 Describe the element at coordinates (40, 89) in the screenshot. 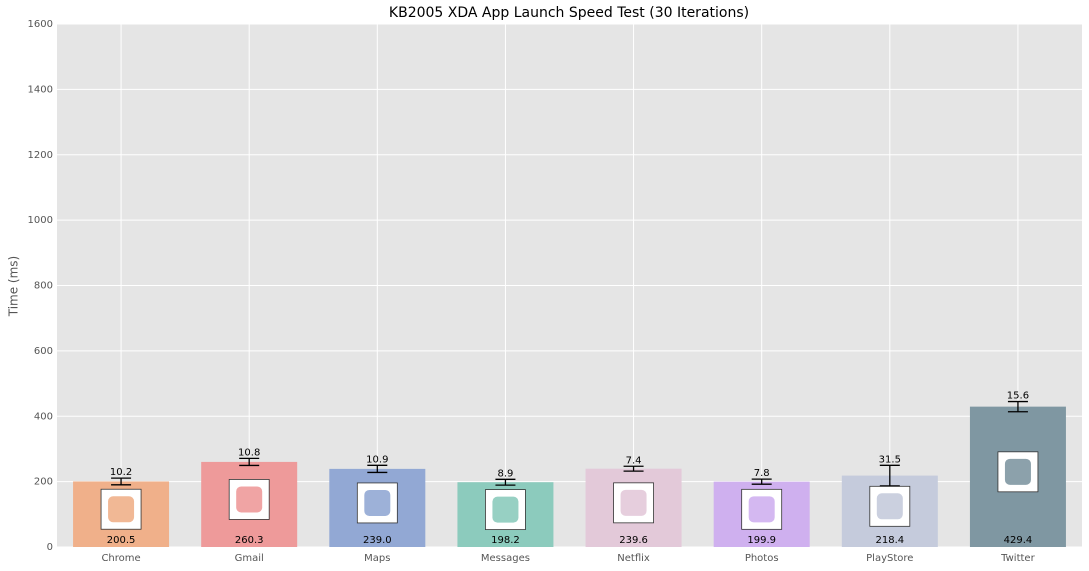

I see `y-tick-label: 1400` at that location.